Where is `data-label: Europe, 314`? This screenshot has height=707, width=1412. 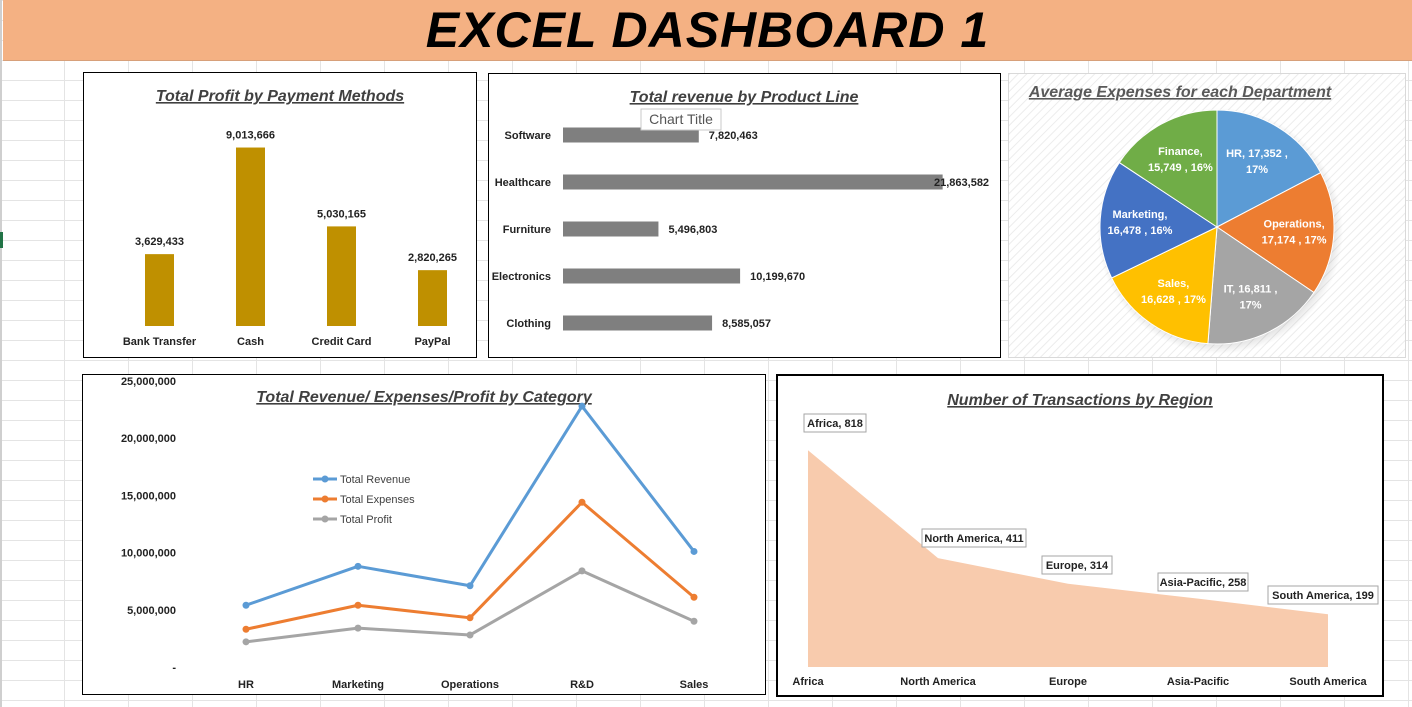 data-label: Europe, 314 is located at coordinates (1077, 566).